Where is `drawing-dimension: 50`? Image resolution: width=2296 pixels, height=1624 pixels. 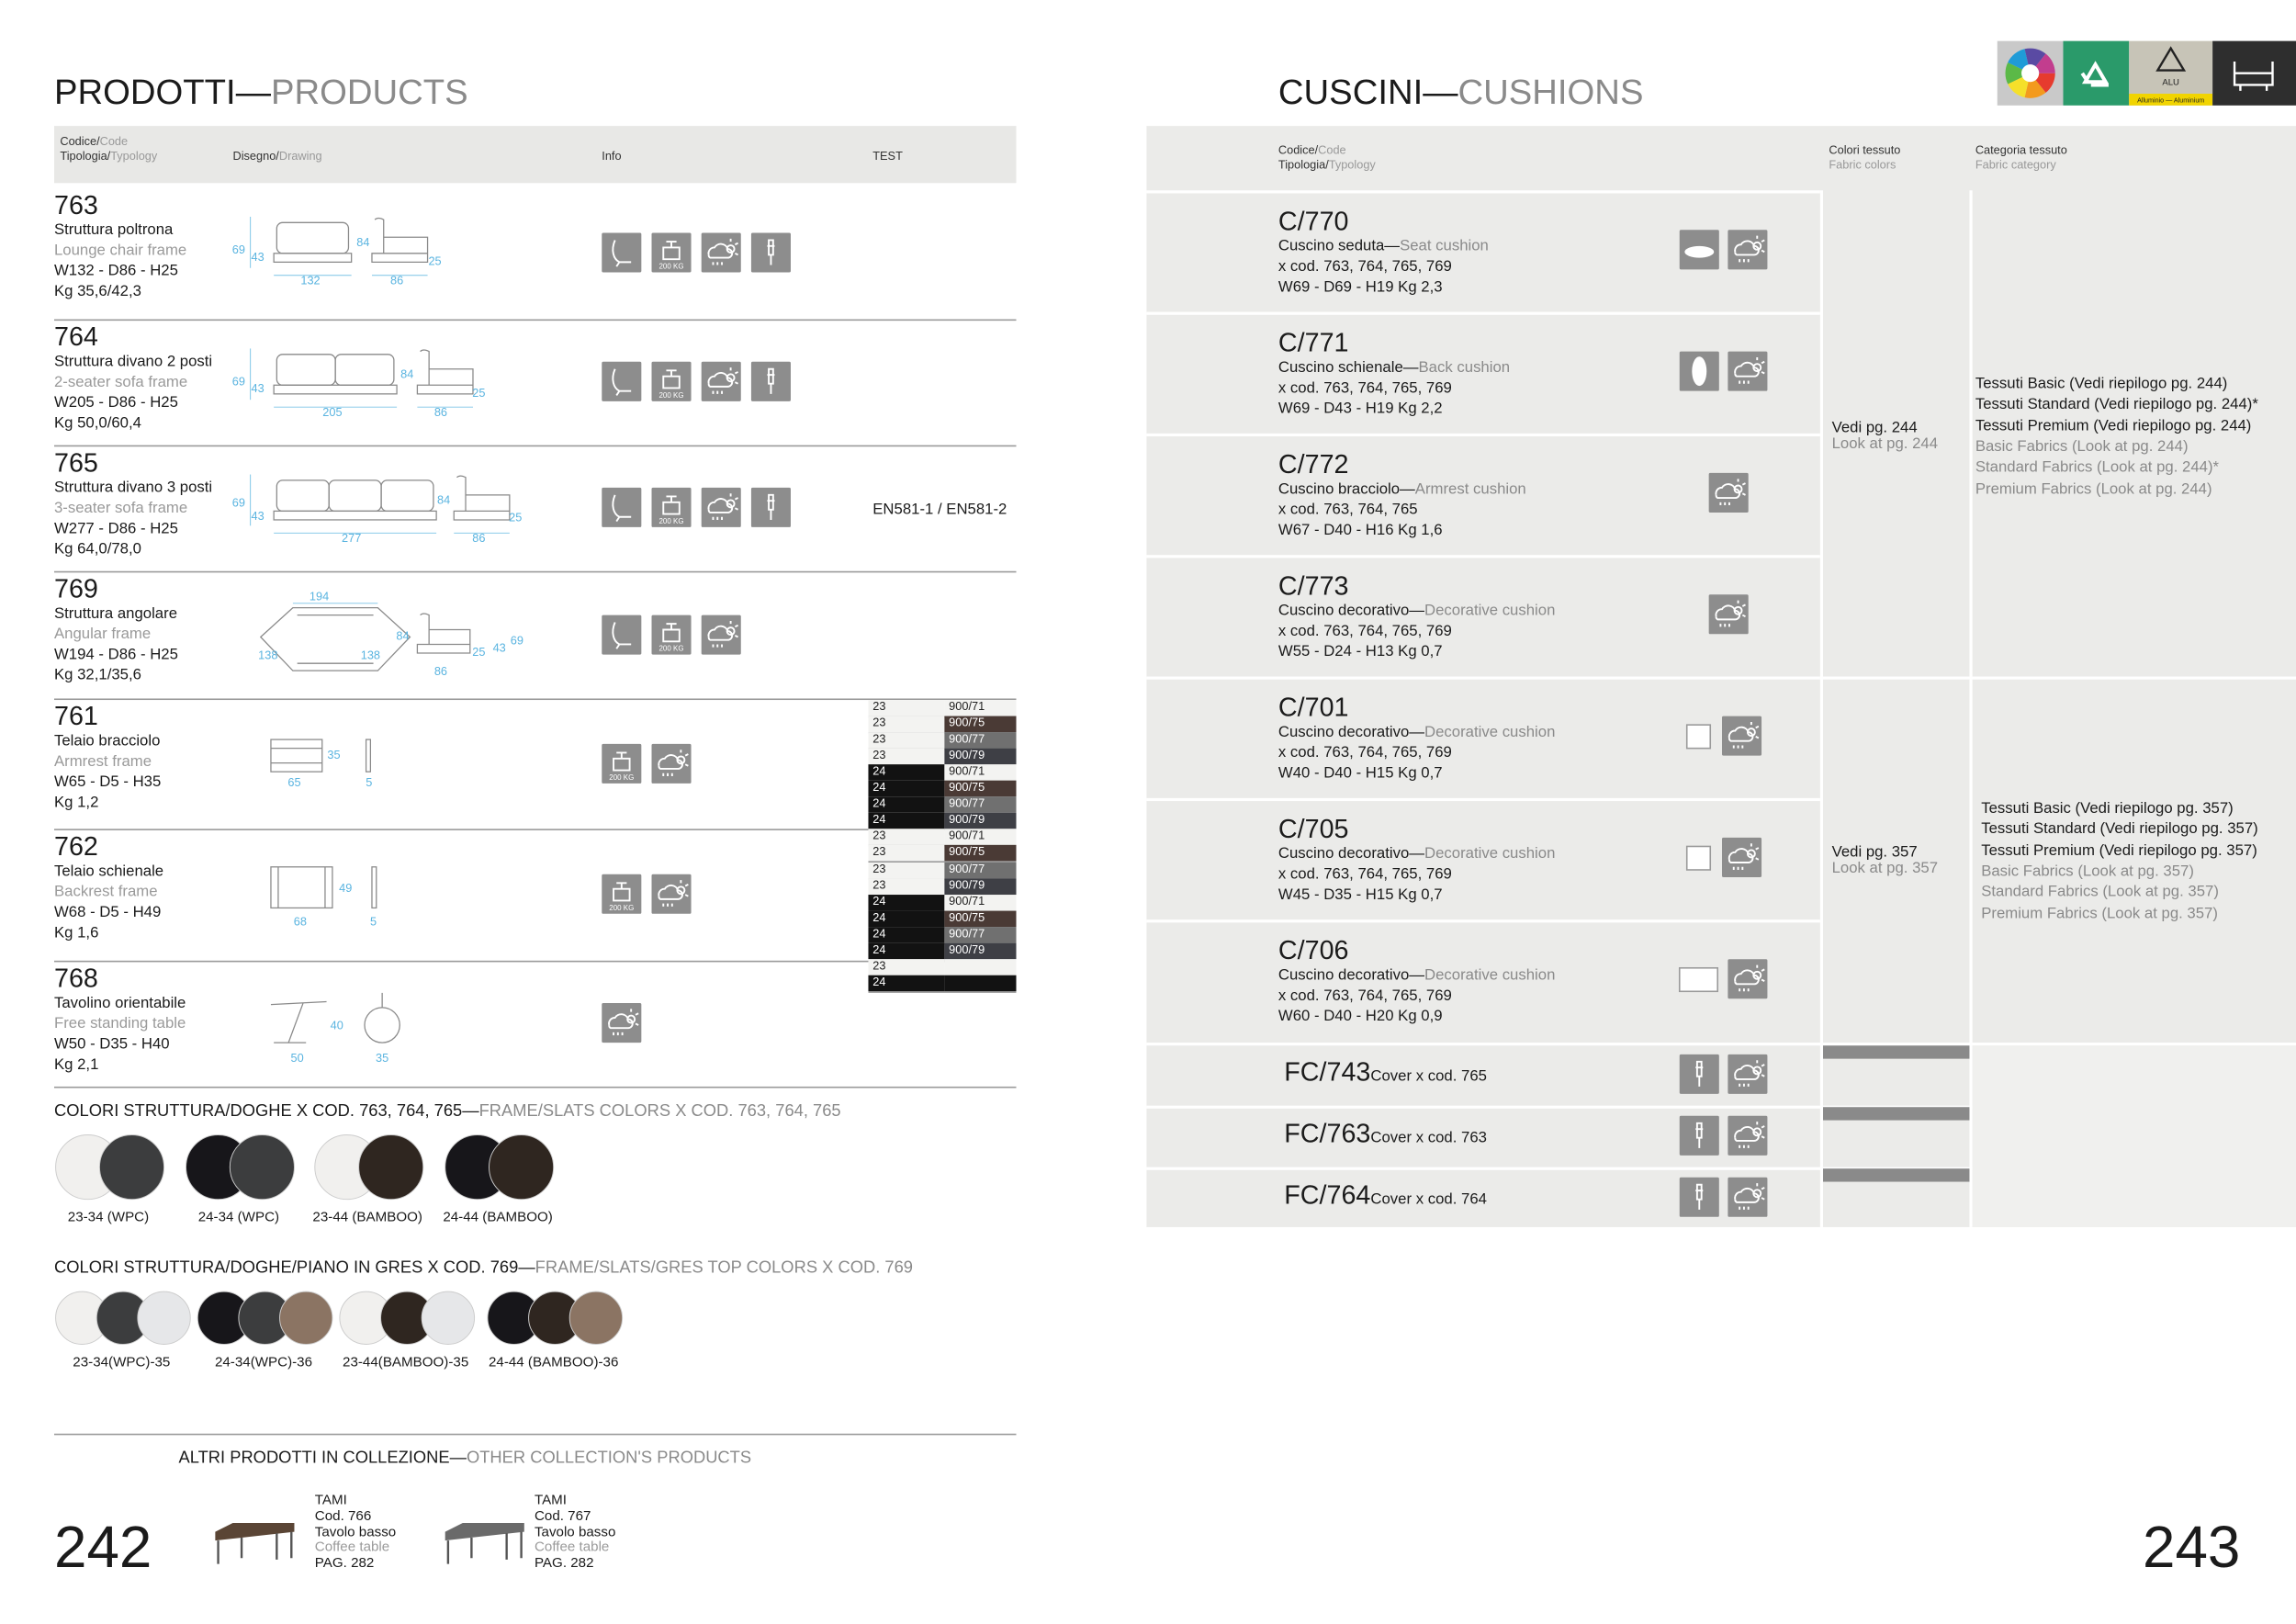 drawing-dimension: 50 is located at coordinates (297, 1058).